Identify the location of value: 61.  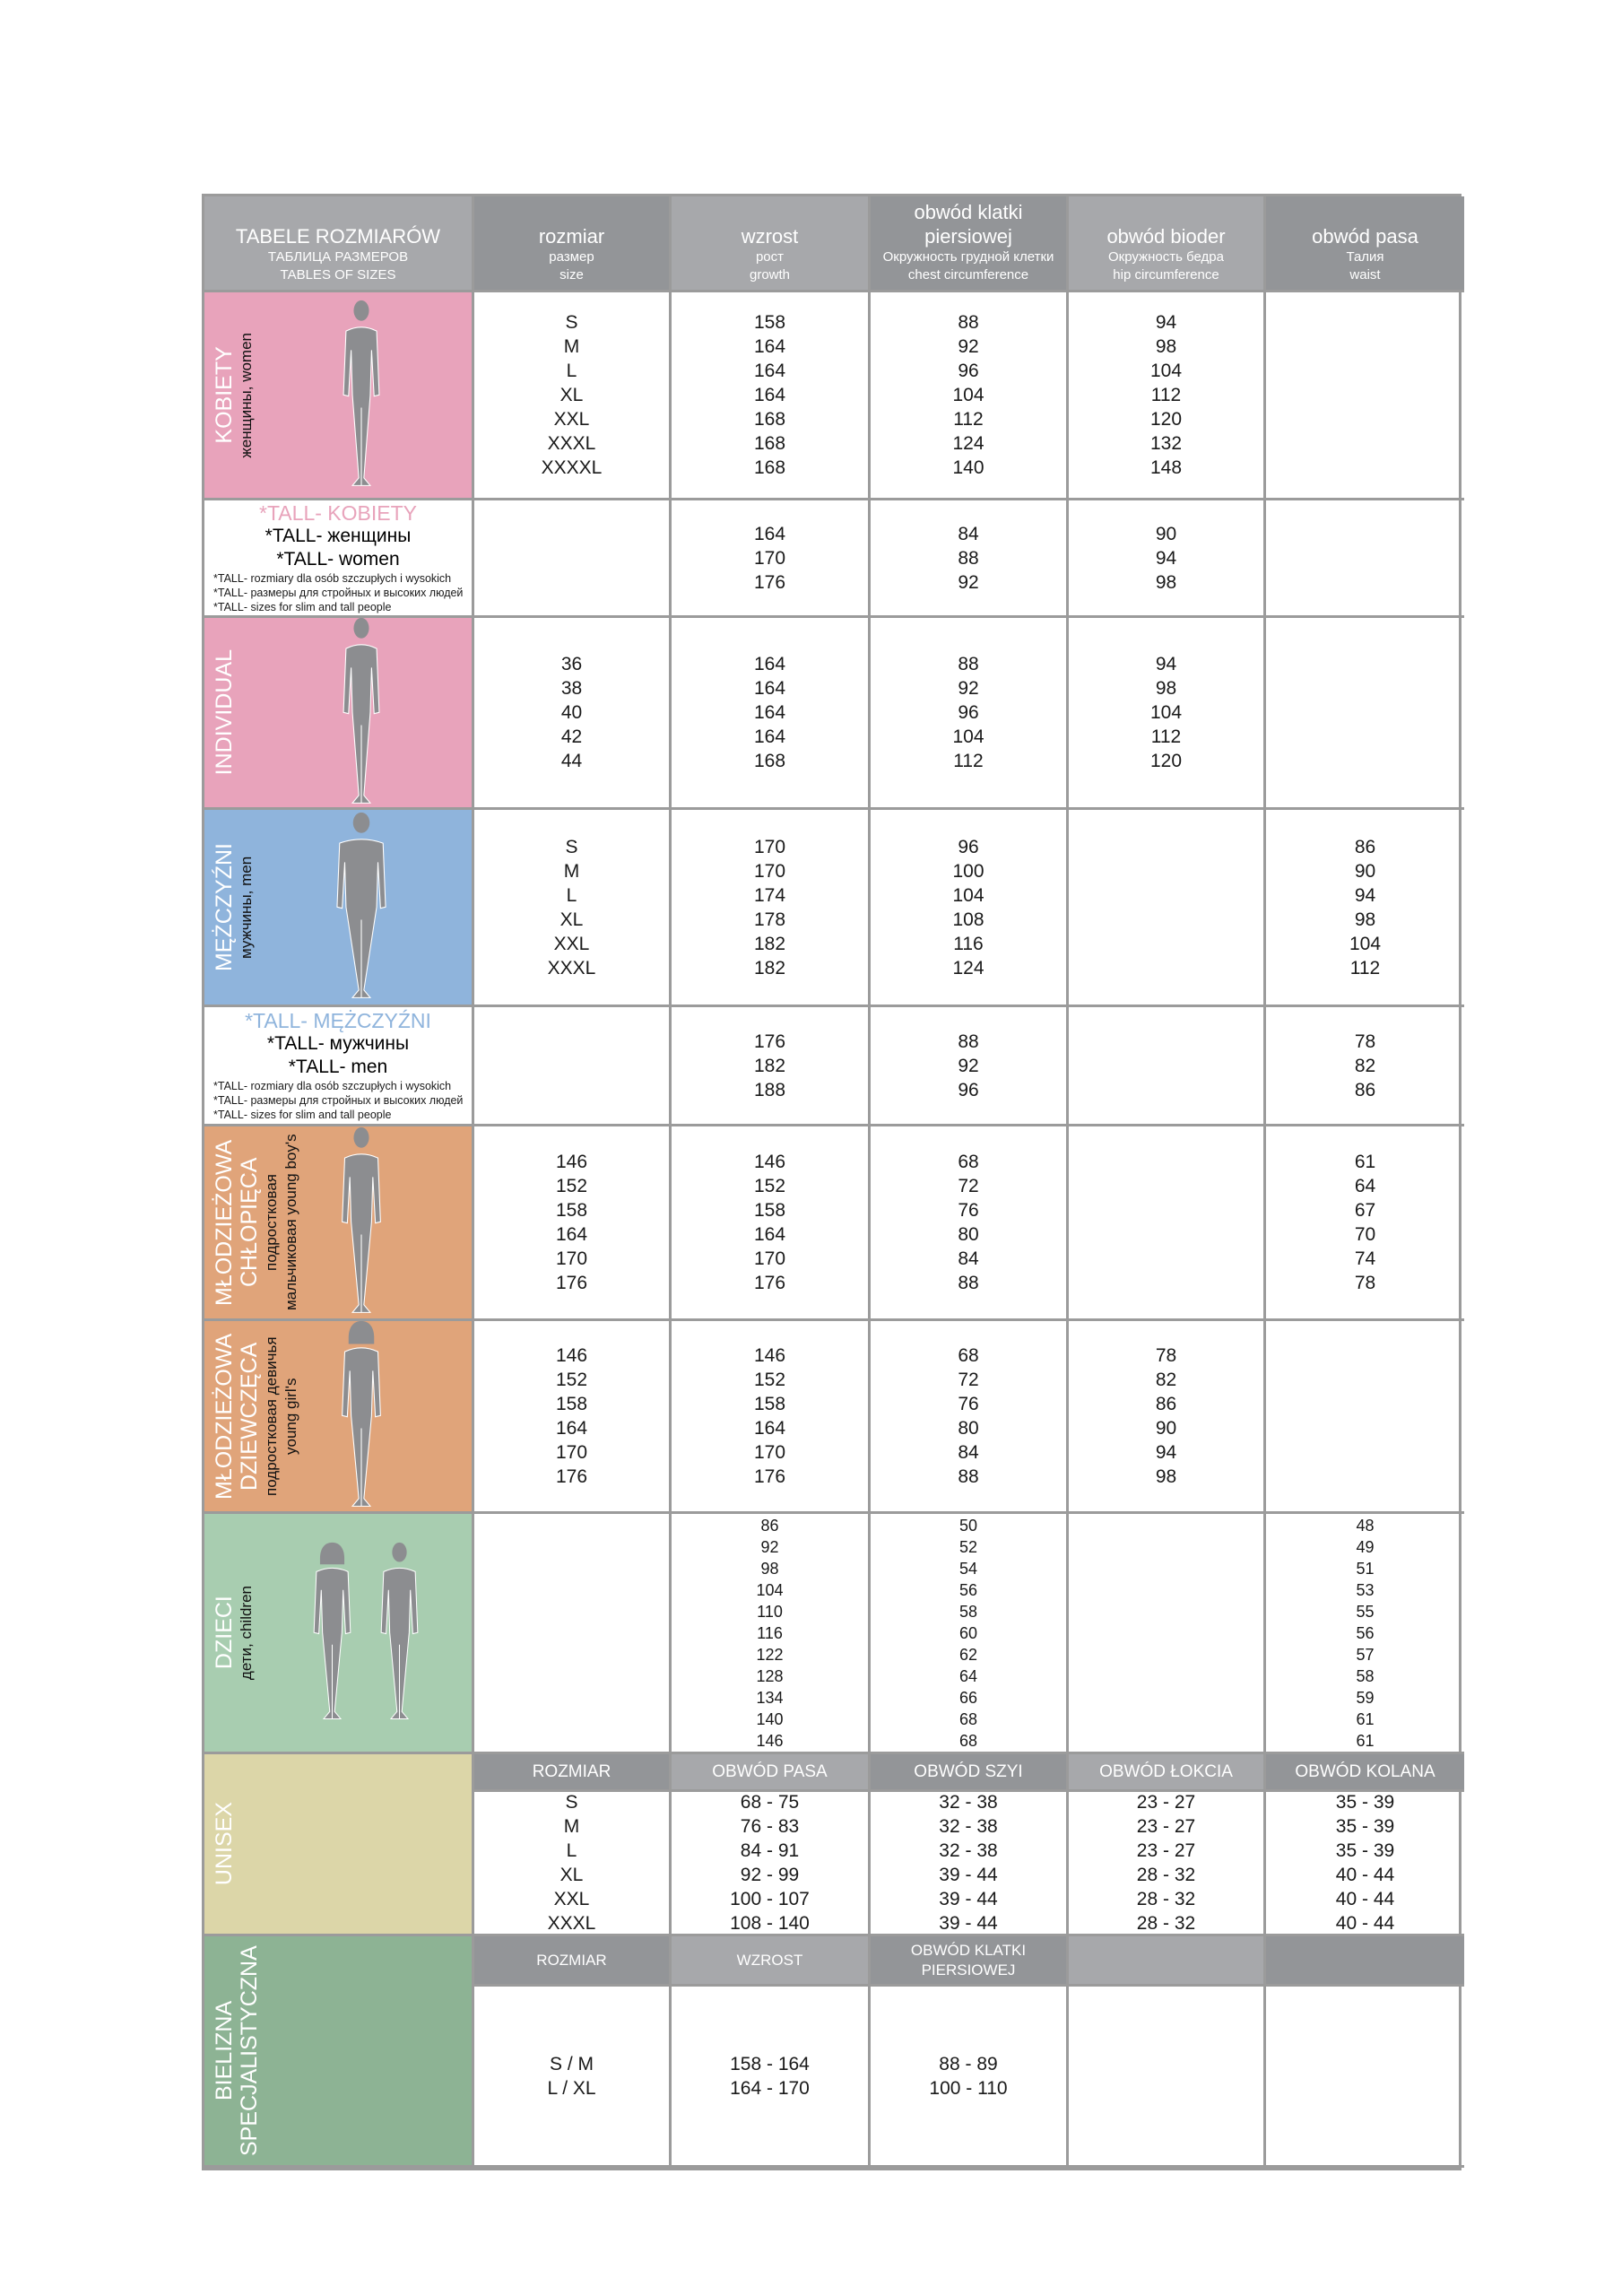
(1365, 1162).